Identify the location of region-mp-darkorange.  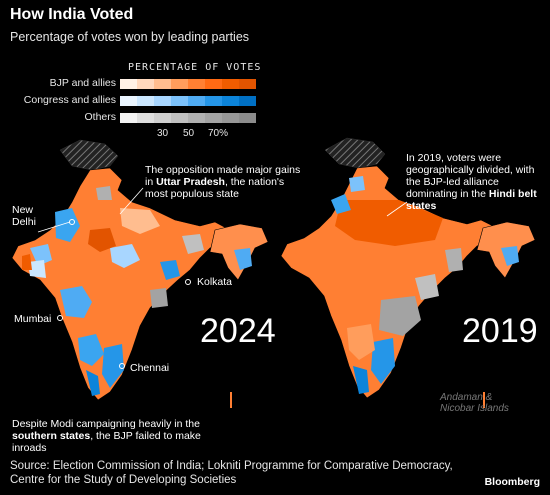
(102, 240).